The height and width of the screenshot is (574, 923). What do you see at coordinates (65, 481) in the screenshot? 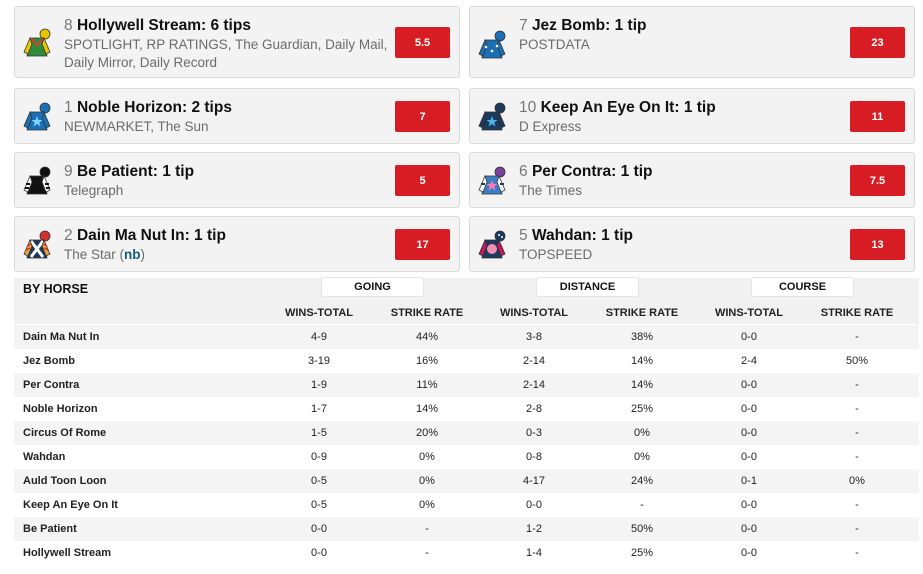
I see `horse-name: Auld Toon Loon` at bounding box center [65, 481].